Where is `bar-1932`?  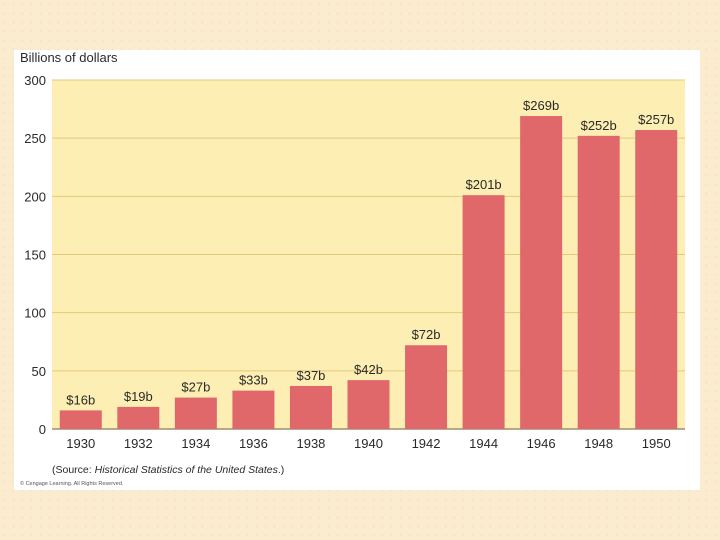
bar-1932 is located at coordinates (138, 417).